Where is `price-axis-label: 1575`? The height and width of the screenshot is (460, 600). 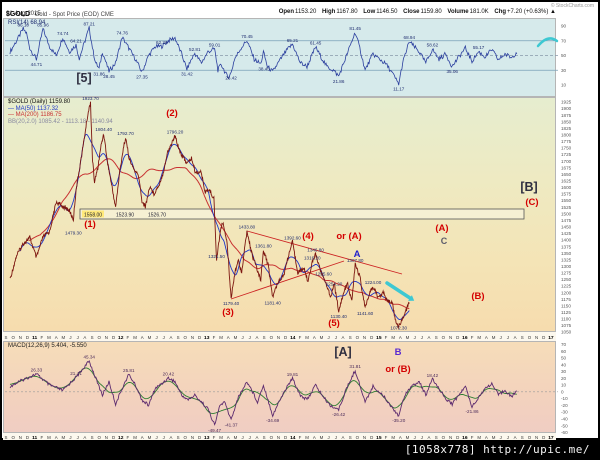
price-axis-label: 1575 is located at coordinates (566, 194).